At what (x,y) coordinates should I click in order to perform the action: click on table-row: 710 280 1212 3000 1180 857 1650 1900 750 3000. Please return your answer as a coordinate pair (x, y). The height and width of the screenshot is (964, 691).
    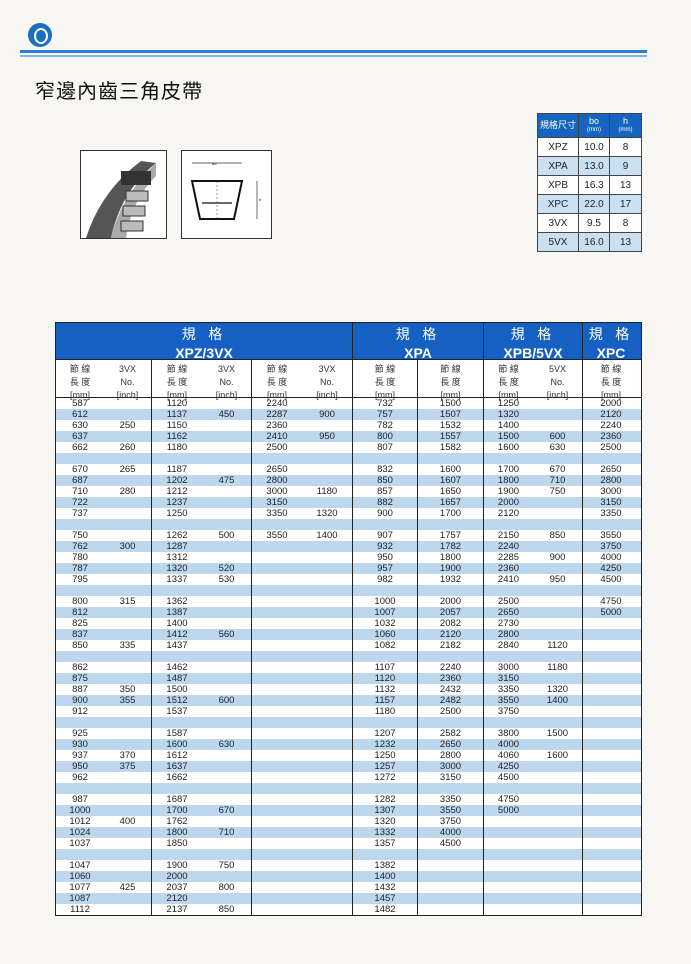
    Looking at the image, I should click on (348, 491).